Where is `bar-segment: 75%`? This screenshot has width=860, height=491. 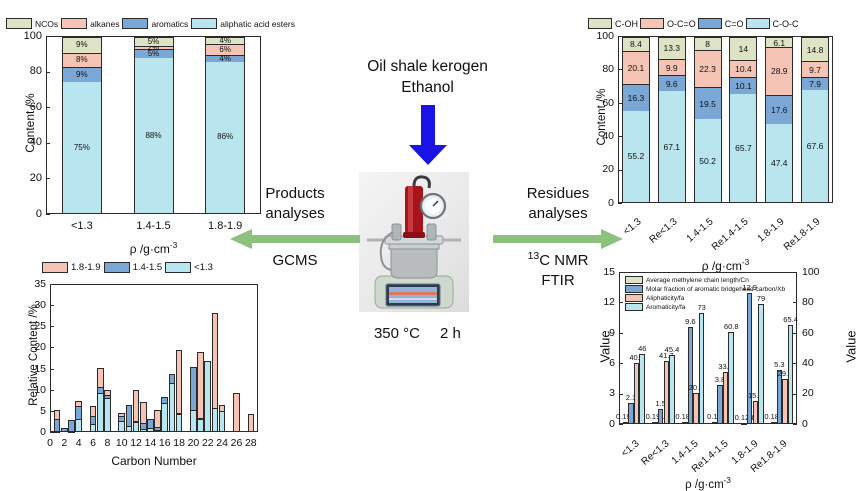
bar-segment: 75% is located at coordinates (81, 147).